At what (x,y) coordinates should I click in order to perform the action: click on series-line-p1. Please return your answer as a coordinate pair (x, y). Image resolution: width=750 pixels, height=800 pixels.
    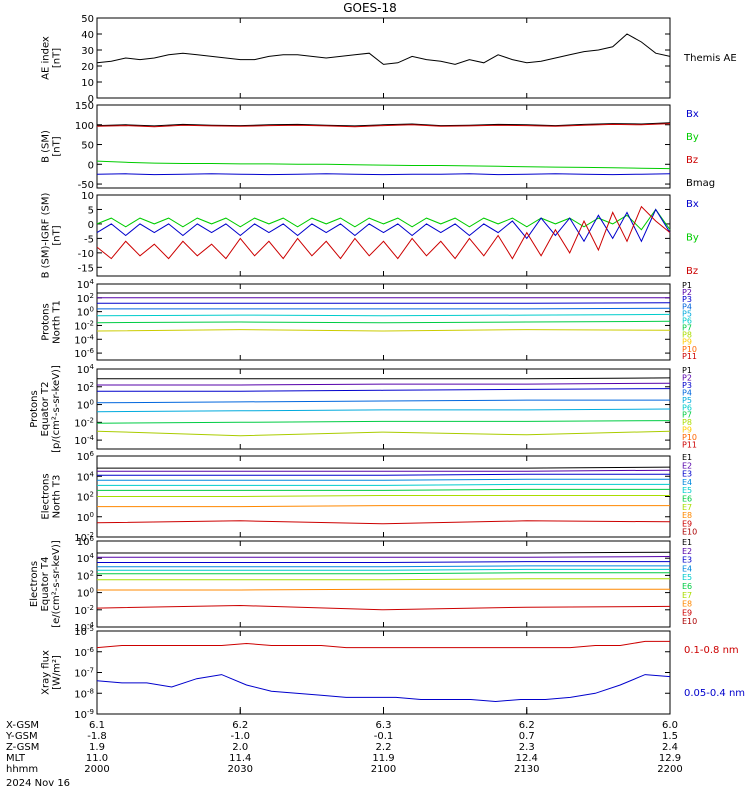
    Looking at the image, I should click on (384, 378).